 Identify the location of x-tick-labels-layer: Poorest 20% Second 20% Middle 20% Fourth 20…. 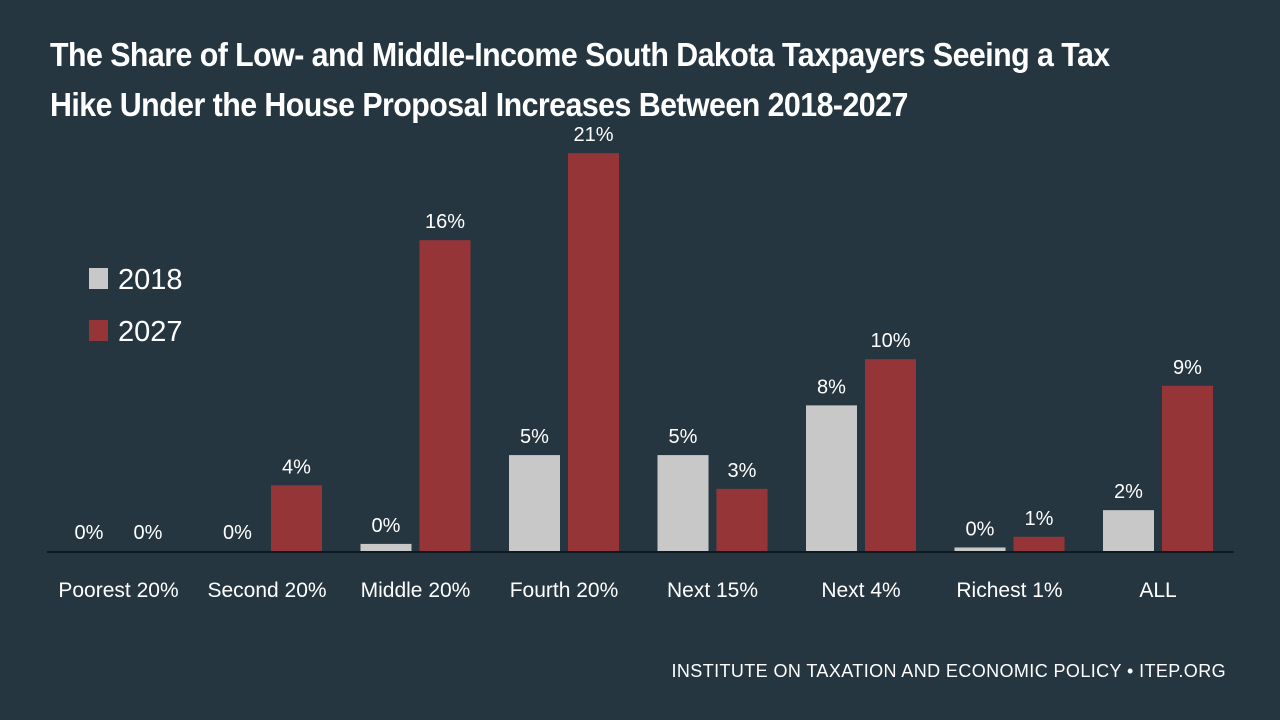
(617, 590).